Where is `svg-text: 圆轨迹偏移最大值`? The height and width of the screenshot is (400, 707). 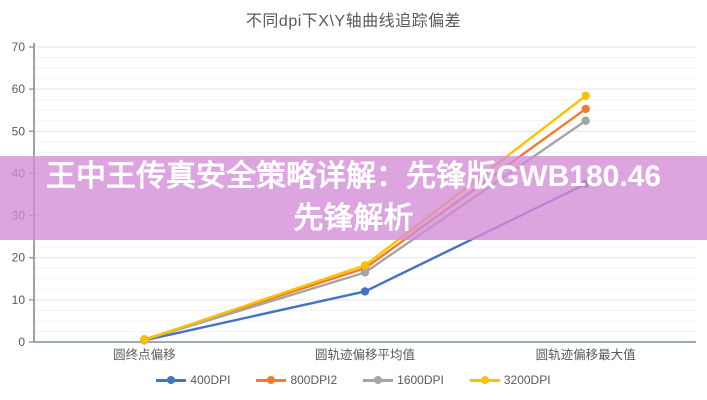
svg-text: 圆轨迹偏移最大值 is located at coordinates (586, 354).